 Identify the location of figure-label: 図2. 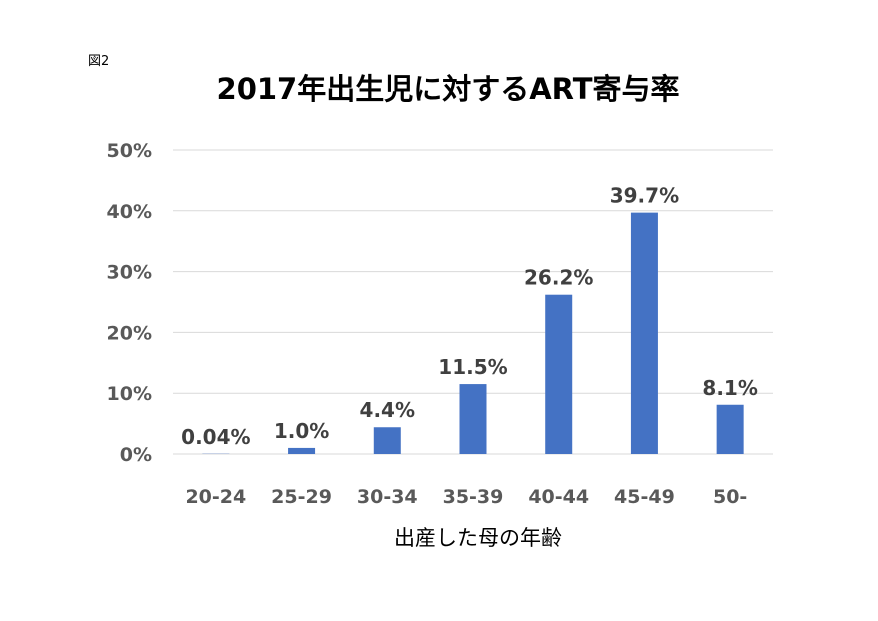
(99, 61).